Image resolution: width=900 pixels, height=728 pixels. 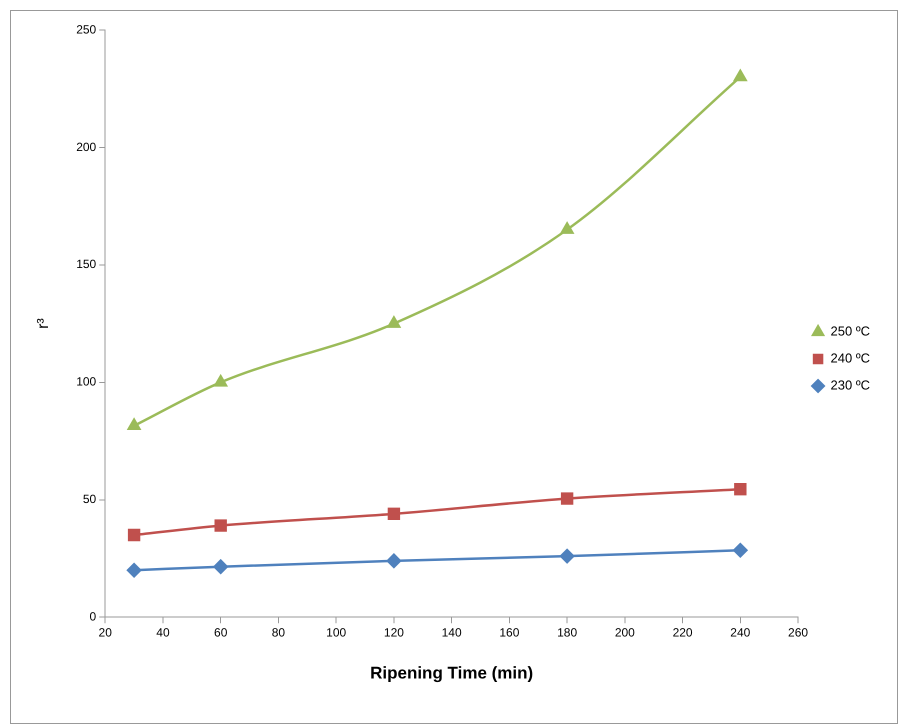 I want to click on x-axis-title: Ripening Time (min), so click(x=452, y=672).